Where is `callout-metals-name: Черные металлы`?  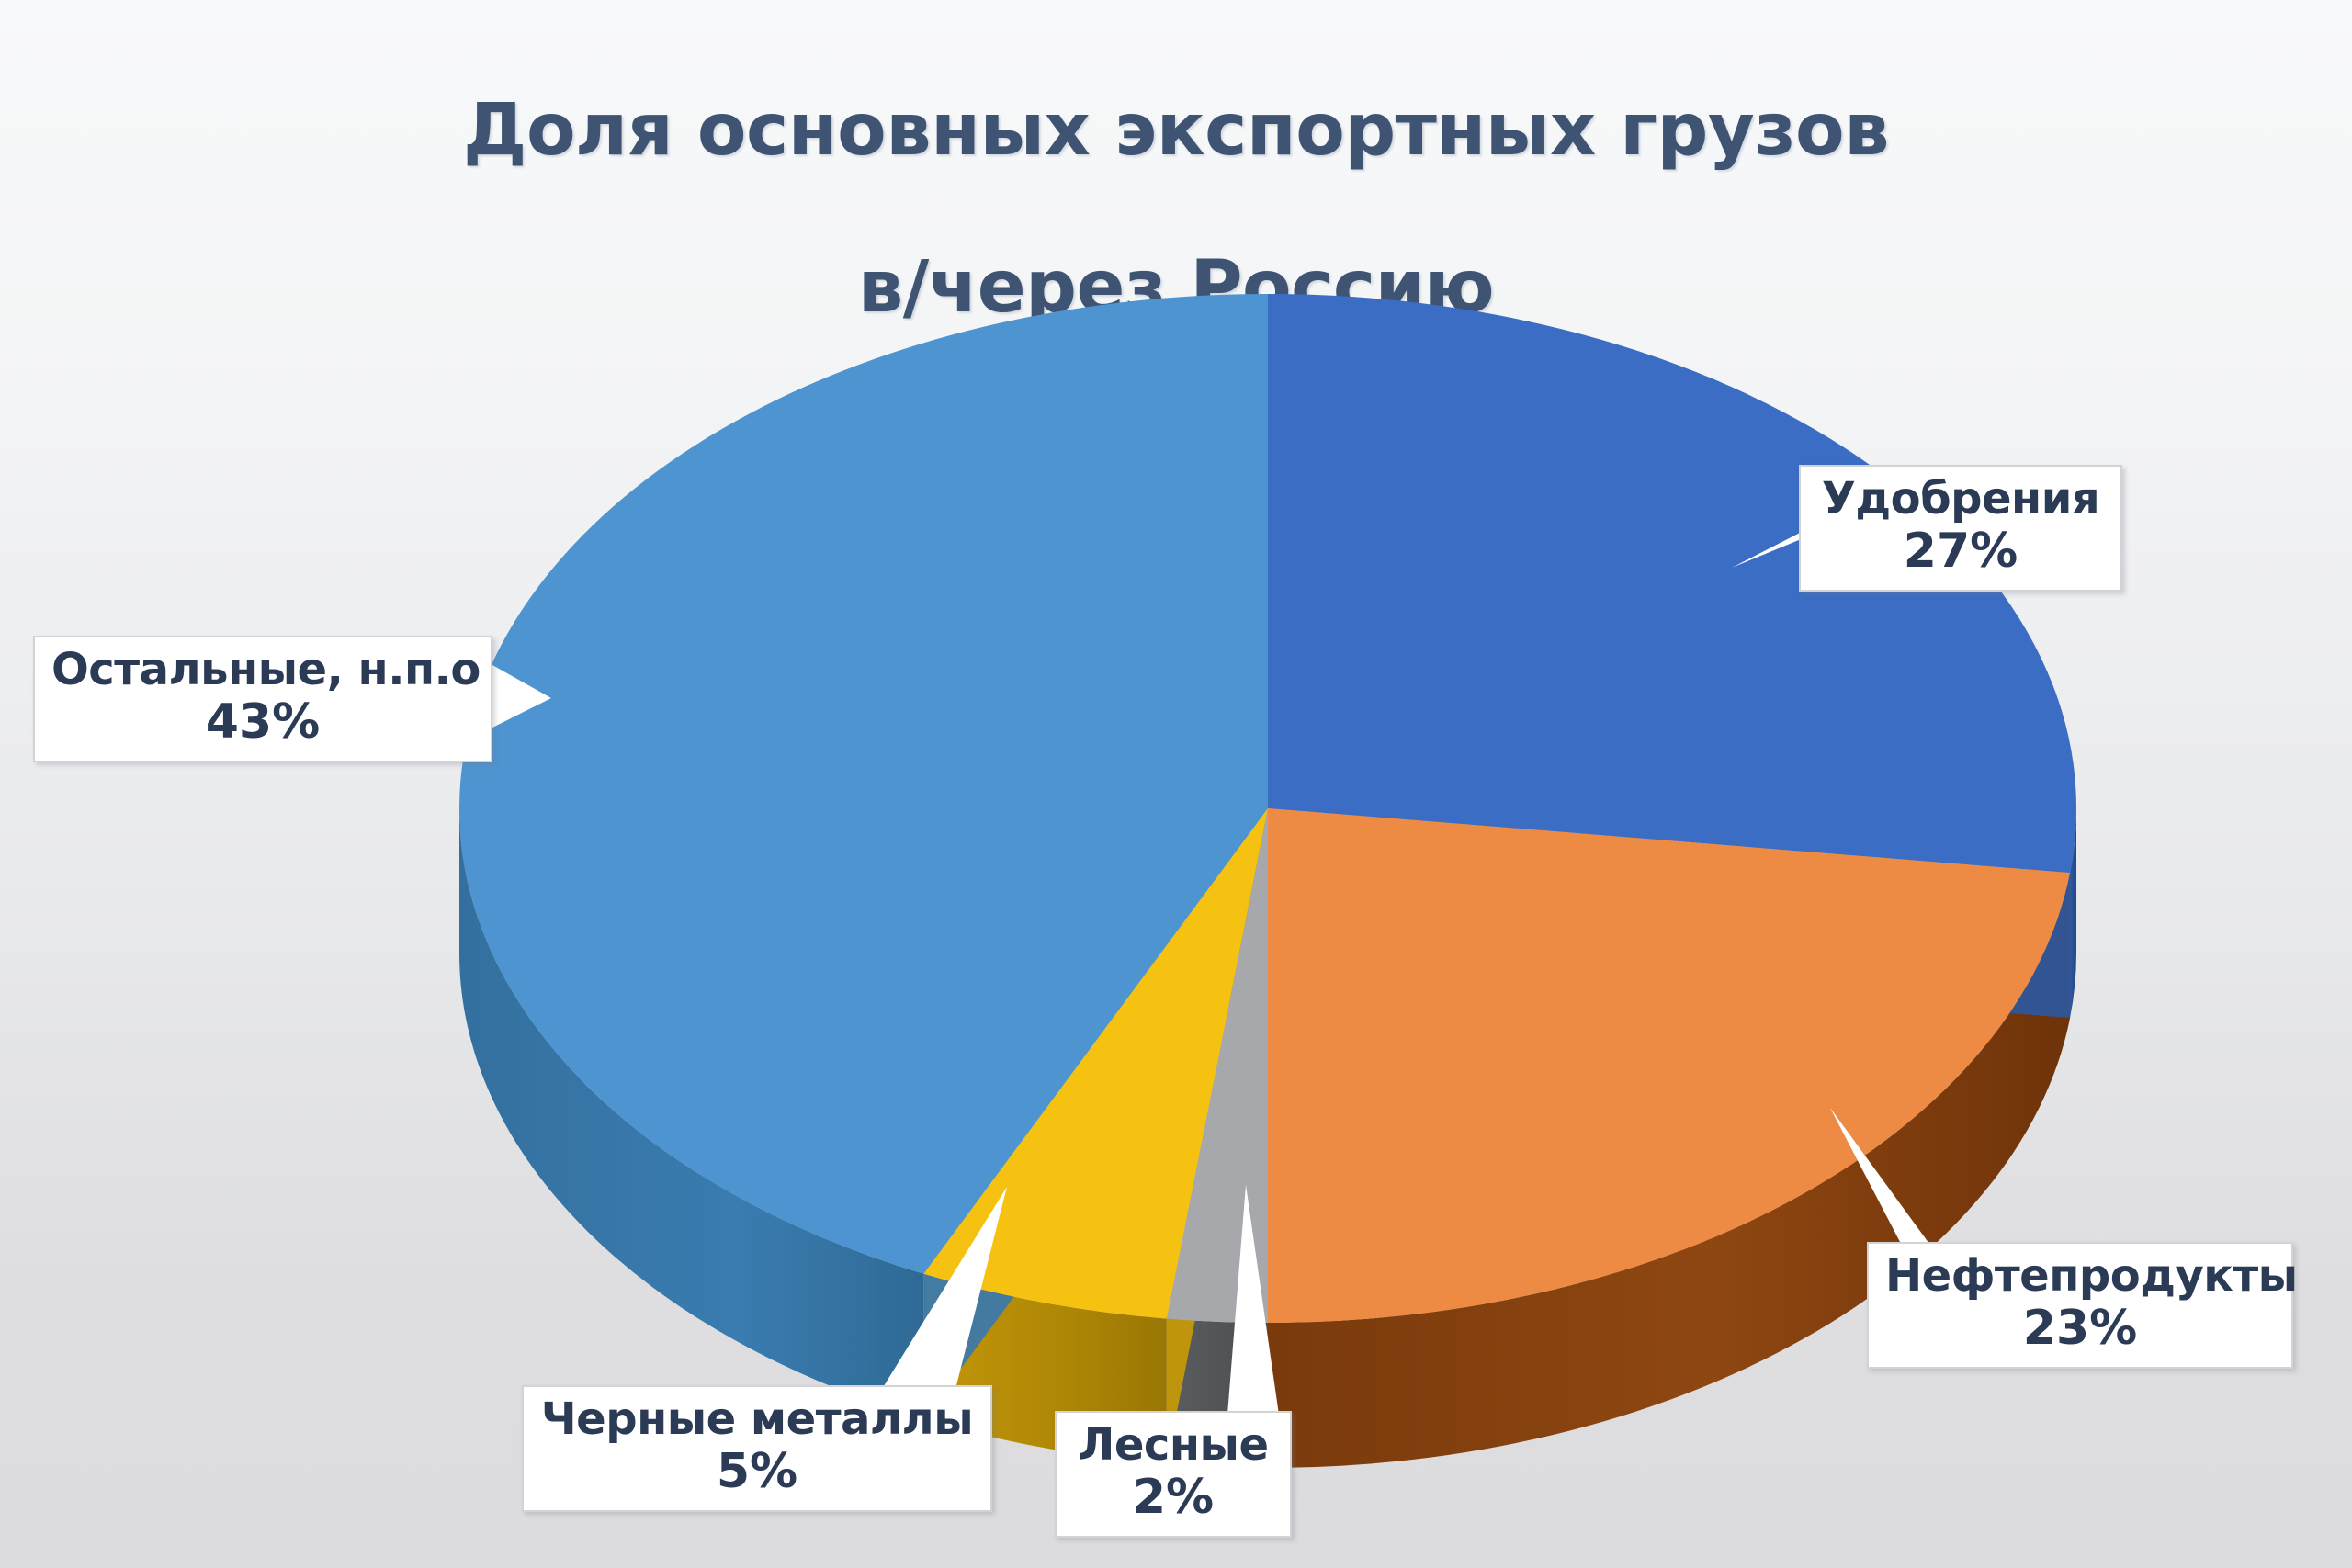 callout-metals-name: Черные металлы is located at coordinates (757, 1419).